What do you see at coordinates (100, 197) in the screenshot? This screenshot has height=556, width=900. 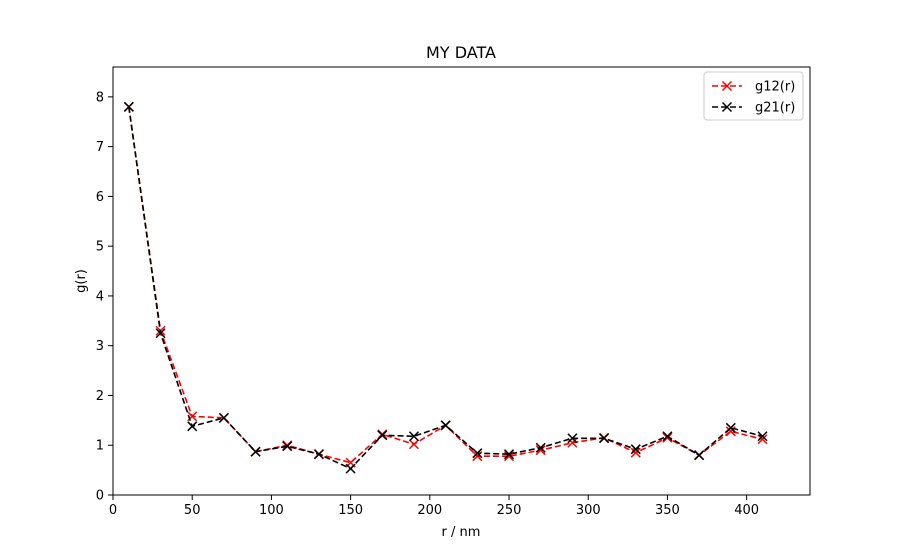 I see `y-tick-label: 6` at bounding box center [100, 197].